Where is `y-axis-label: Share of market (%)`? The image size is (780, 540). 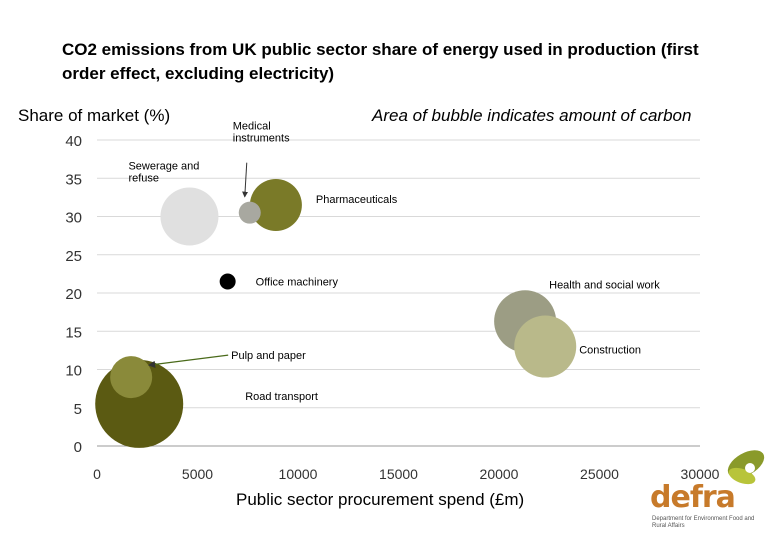 y-axis-label: Share of market (%) is located at coordinates (94, 115).